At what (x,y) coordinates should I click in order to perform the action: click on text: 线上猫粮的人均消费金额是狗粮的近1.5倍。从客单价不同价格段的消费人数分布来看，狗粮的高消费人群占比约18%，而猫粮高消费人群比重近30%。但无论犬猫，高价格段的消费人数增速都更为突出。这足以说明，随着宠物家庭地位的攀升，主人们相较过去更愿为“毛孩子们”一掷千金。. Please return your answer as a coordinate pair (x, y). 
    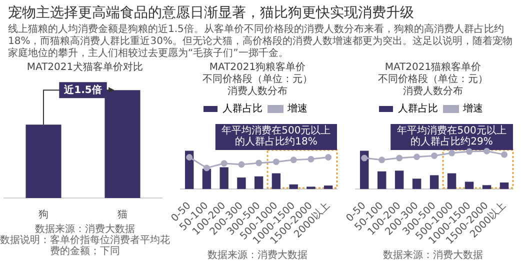
    Looking at the image, I should click on (260, 42).